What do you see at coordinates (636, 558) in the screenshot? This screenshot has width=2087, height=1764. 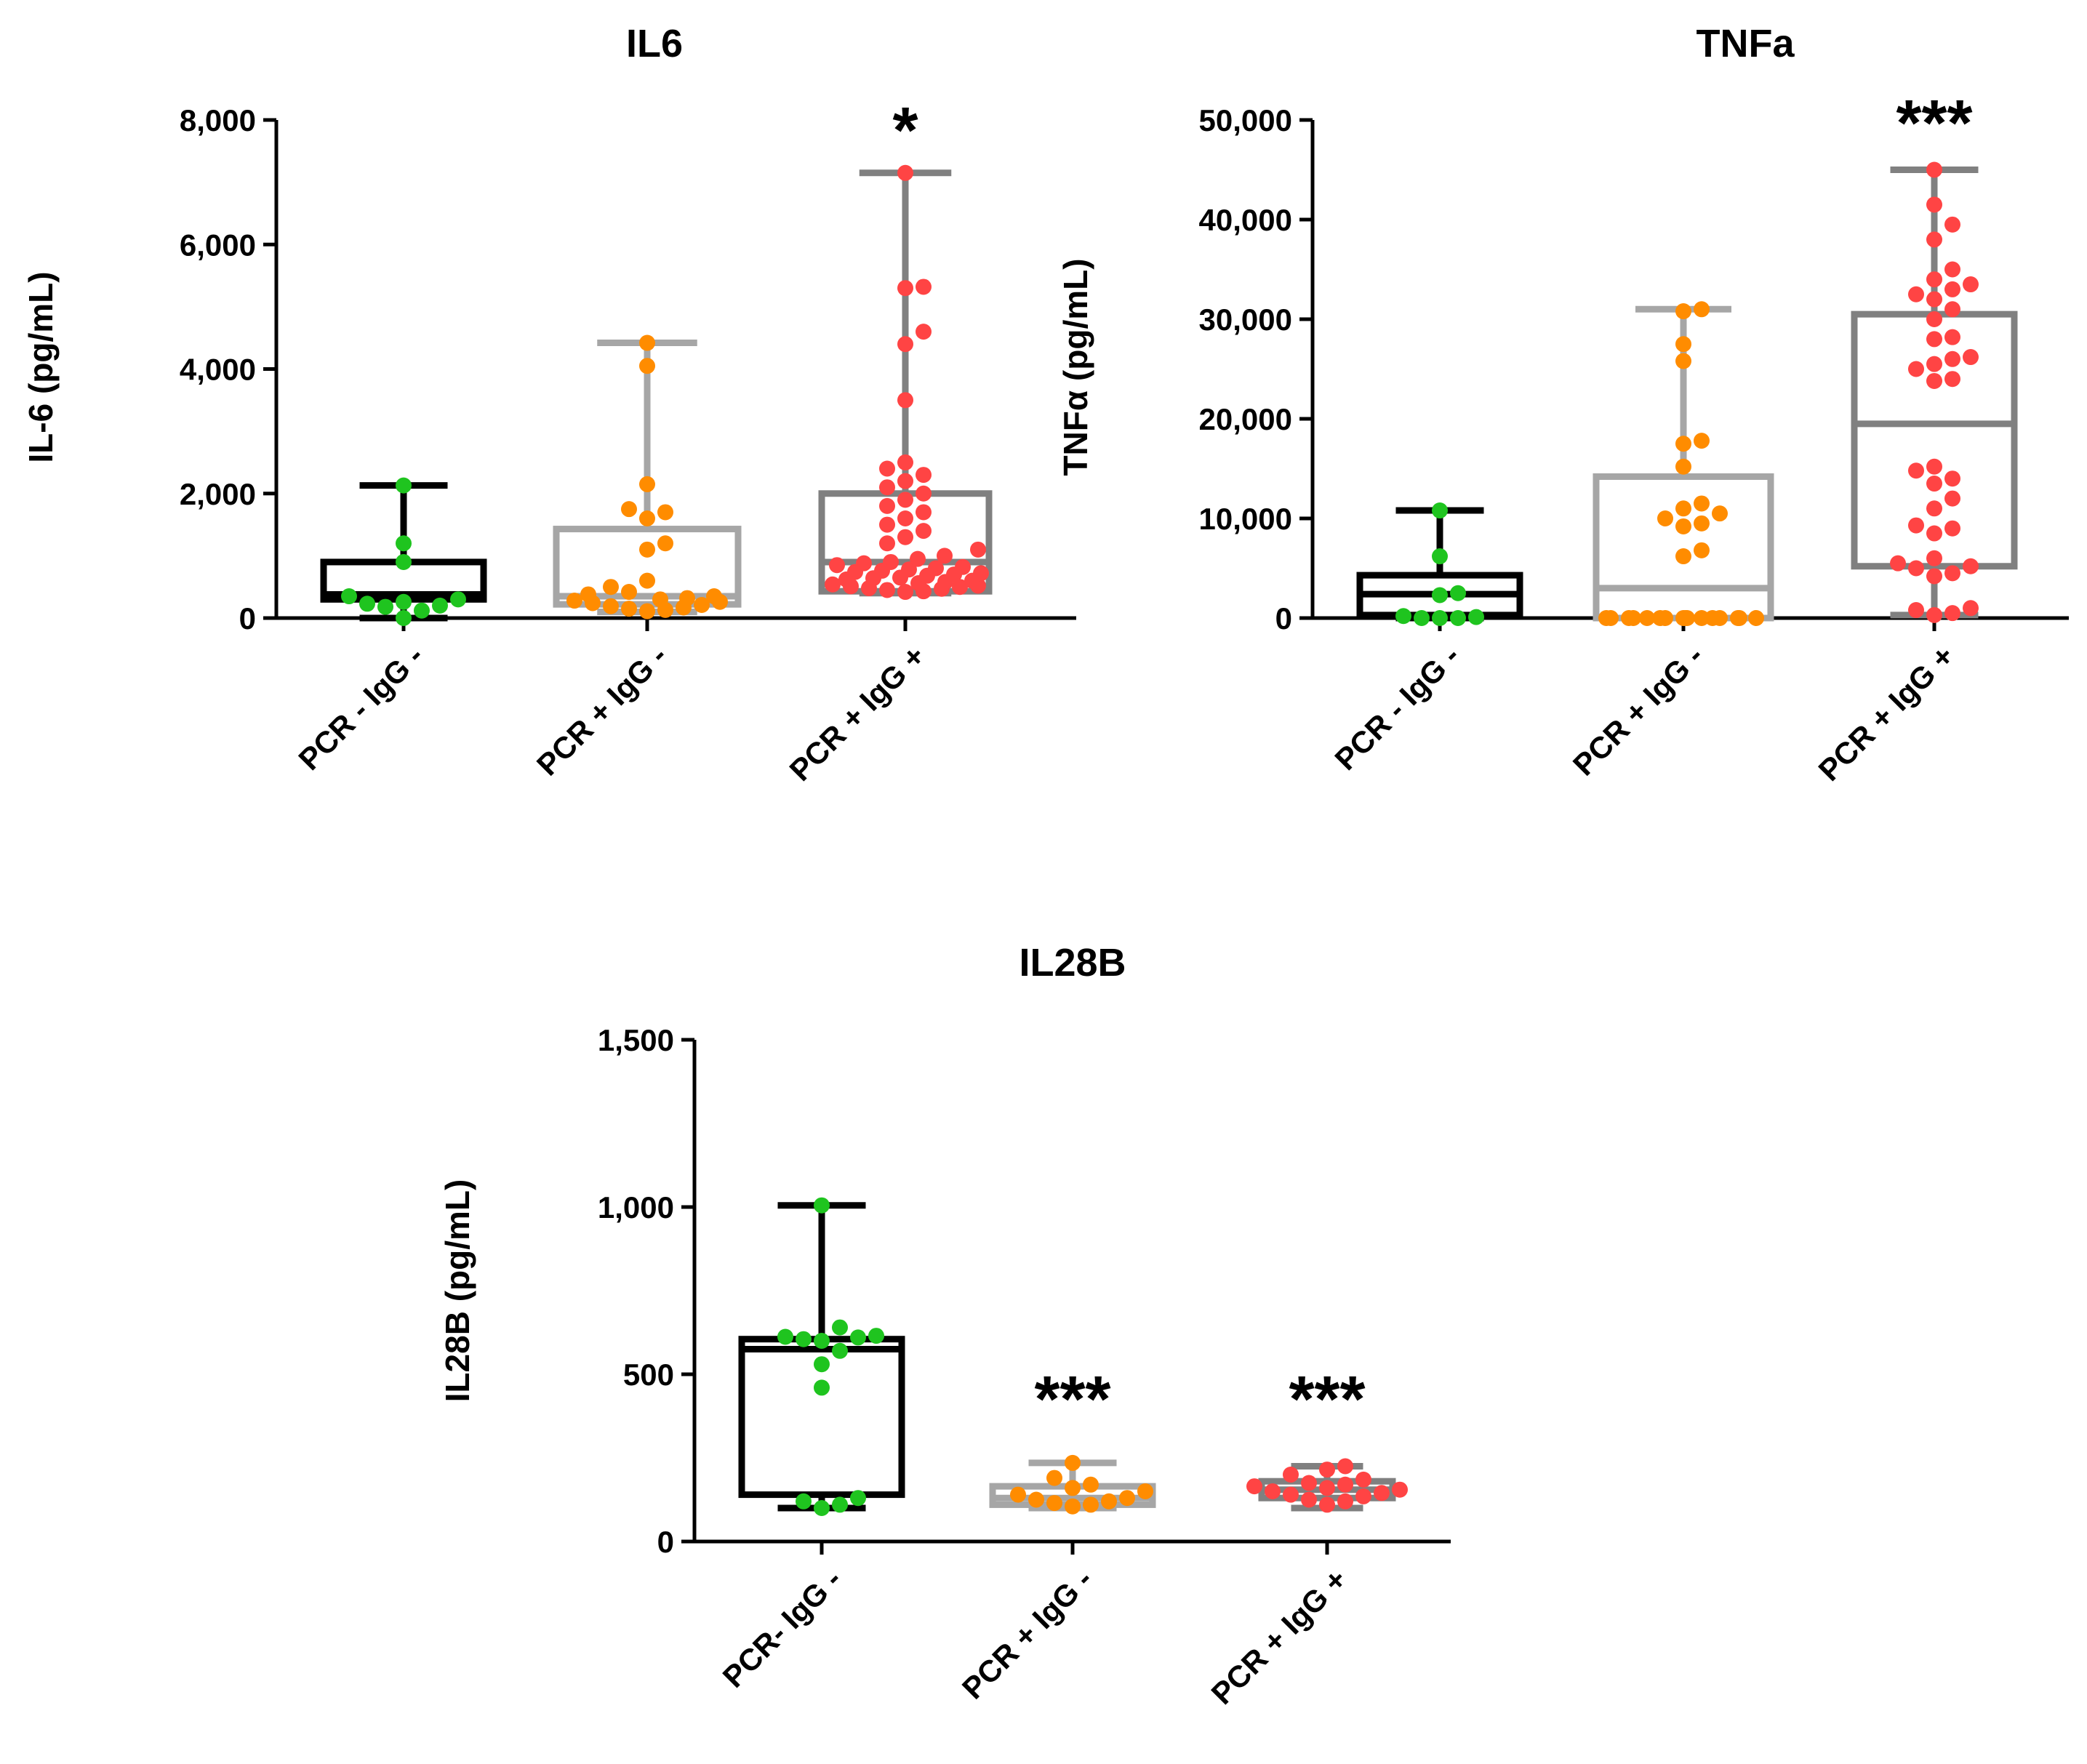 I see `series-2: PCR + IgG -` at bounding box center [636, 558].